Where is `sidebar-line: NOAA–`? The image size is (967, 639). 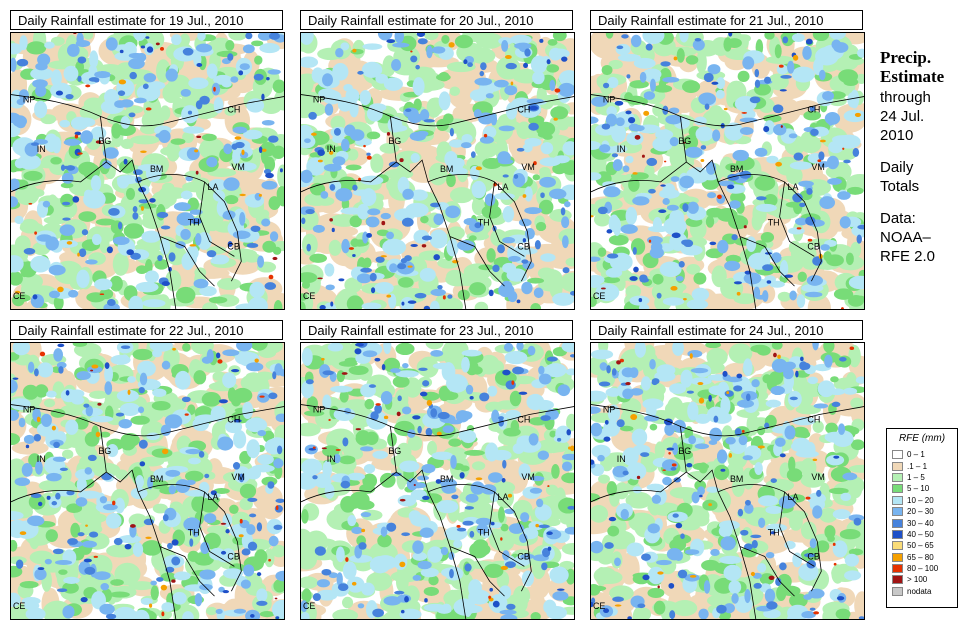
sidebar-line: NOAA– is located at coordinates (905, 237).